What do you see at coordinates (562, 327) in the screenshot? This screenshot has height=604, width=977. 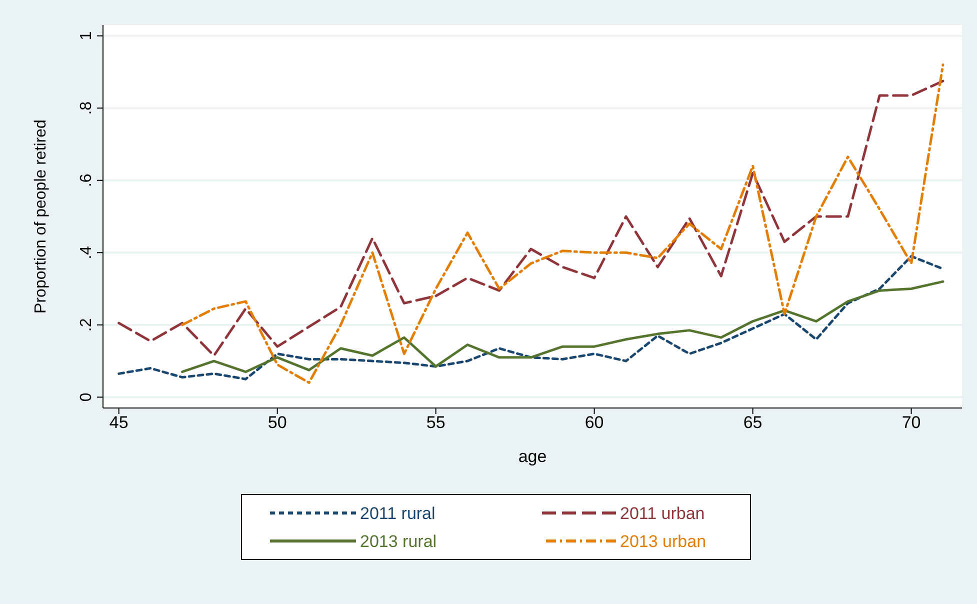 I see `line-series` at bounding box center [562, 327].